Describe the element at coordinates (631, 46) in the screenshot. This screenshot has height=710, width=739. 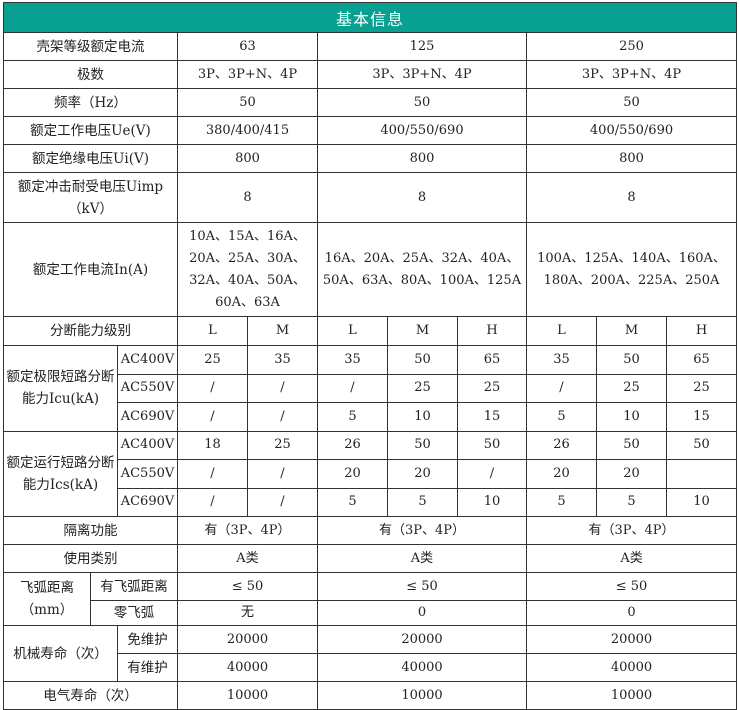
I see `table-cell: 250` at that location.